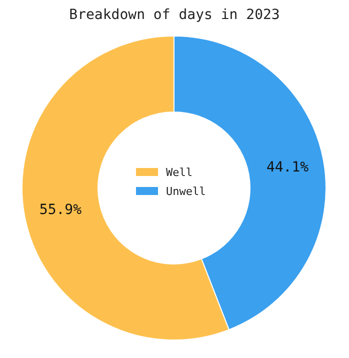 The height and width of the screenshot is (358, 349). What do you see at coordinates (179, 172) in the screenshot?
I see `legend-label: Well` at bounding box center [179, 172].